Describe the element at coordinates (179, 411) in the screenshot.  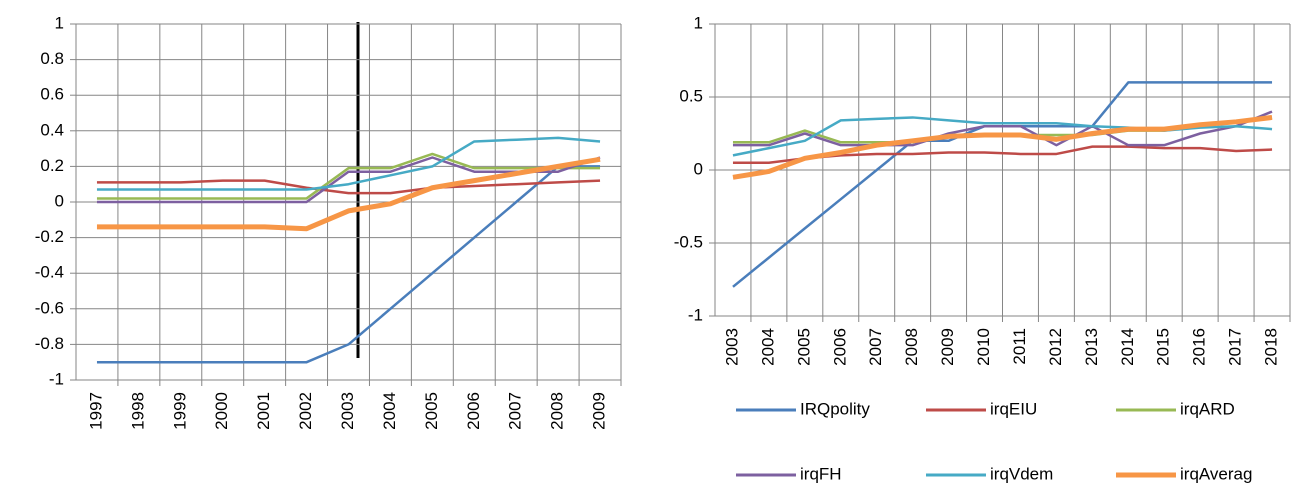
I see `x-tick-label: 1999` at that location.